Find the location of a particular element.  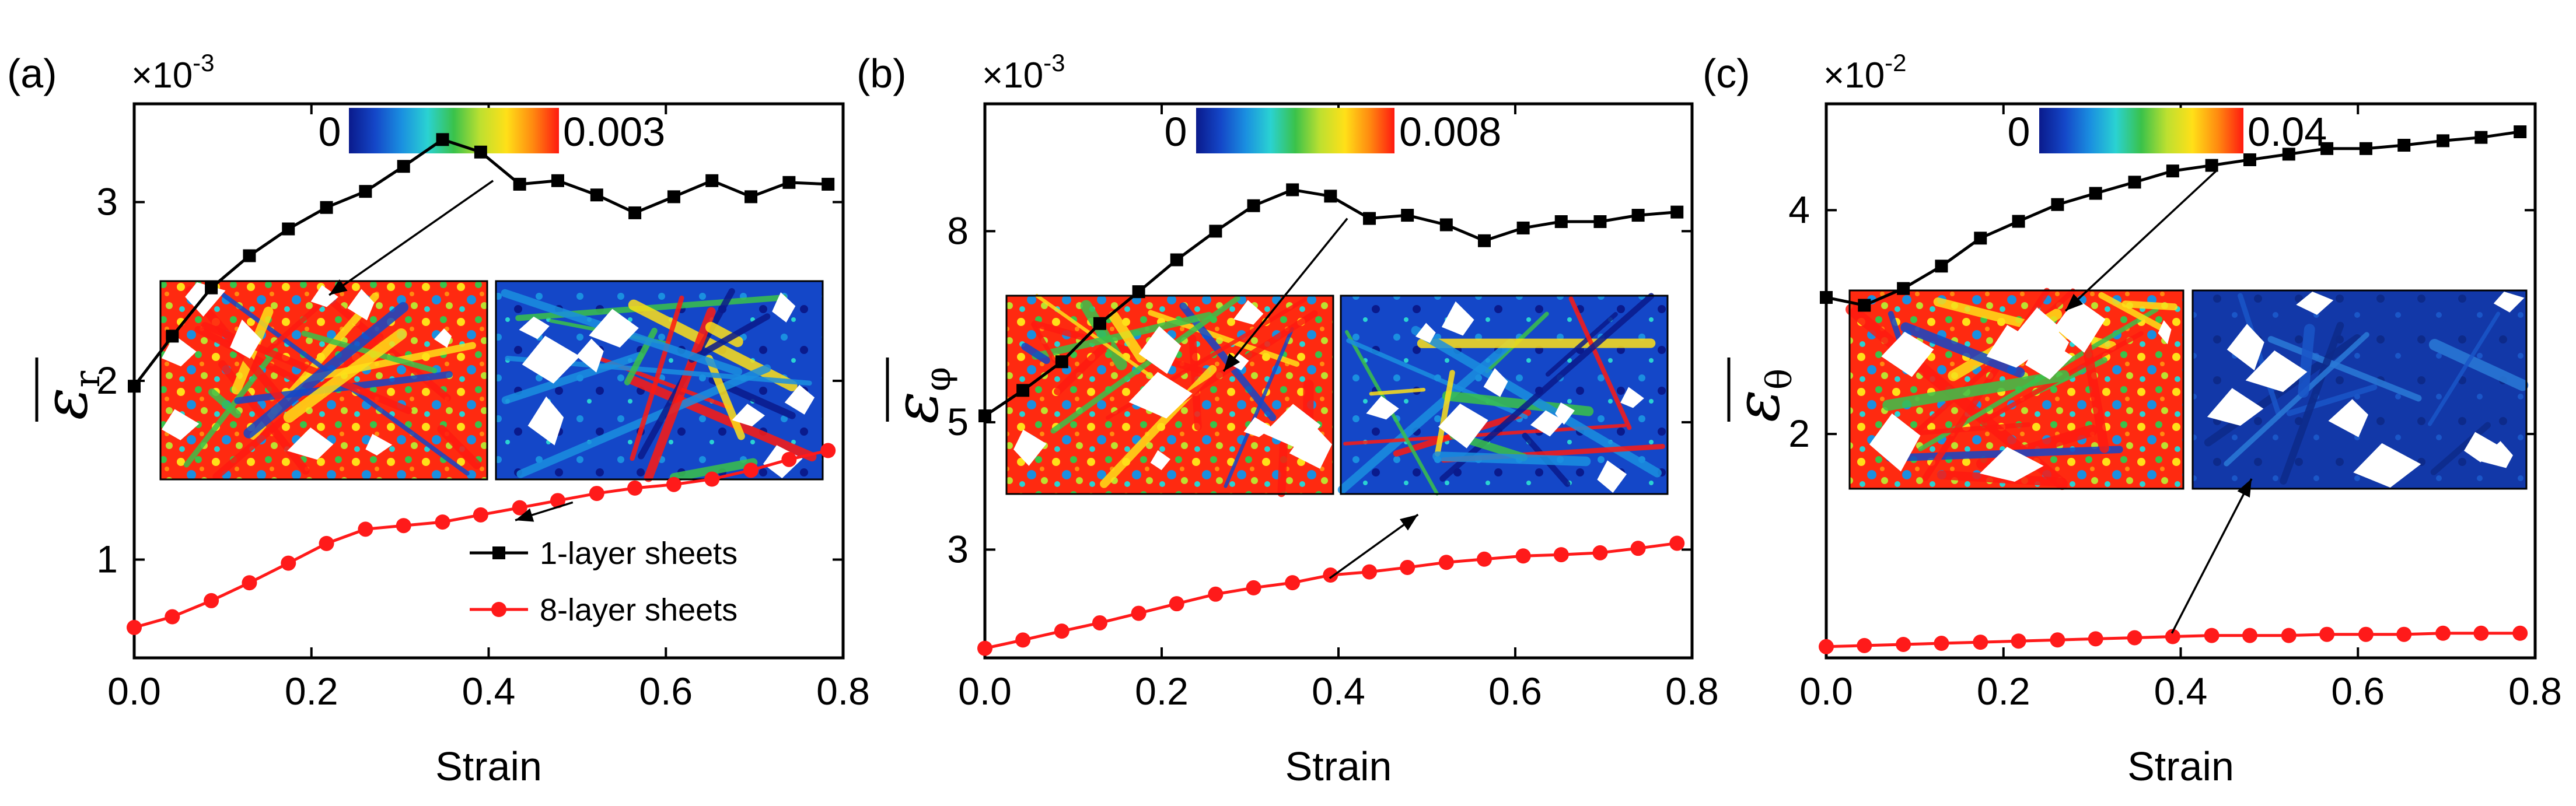

legend-marker-1-layer is located at coordinates (498, 552).